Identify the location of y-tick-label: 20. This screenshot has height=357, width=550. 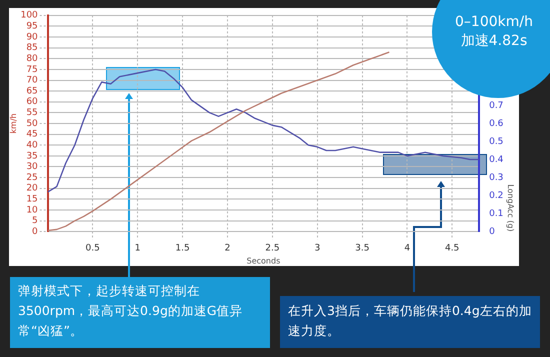
(32, 189).